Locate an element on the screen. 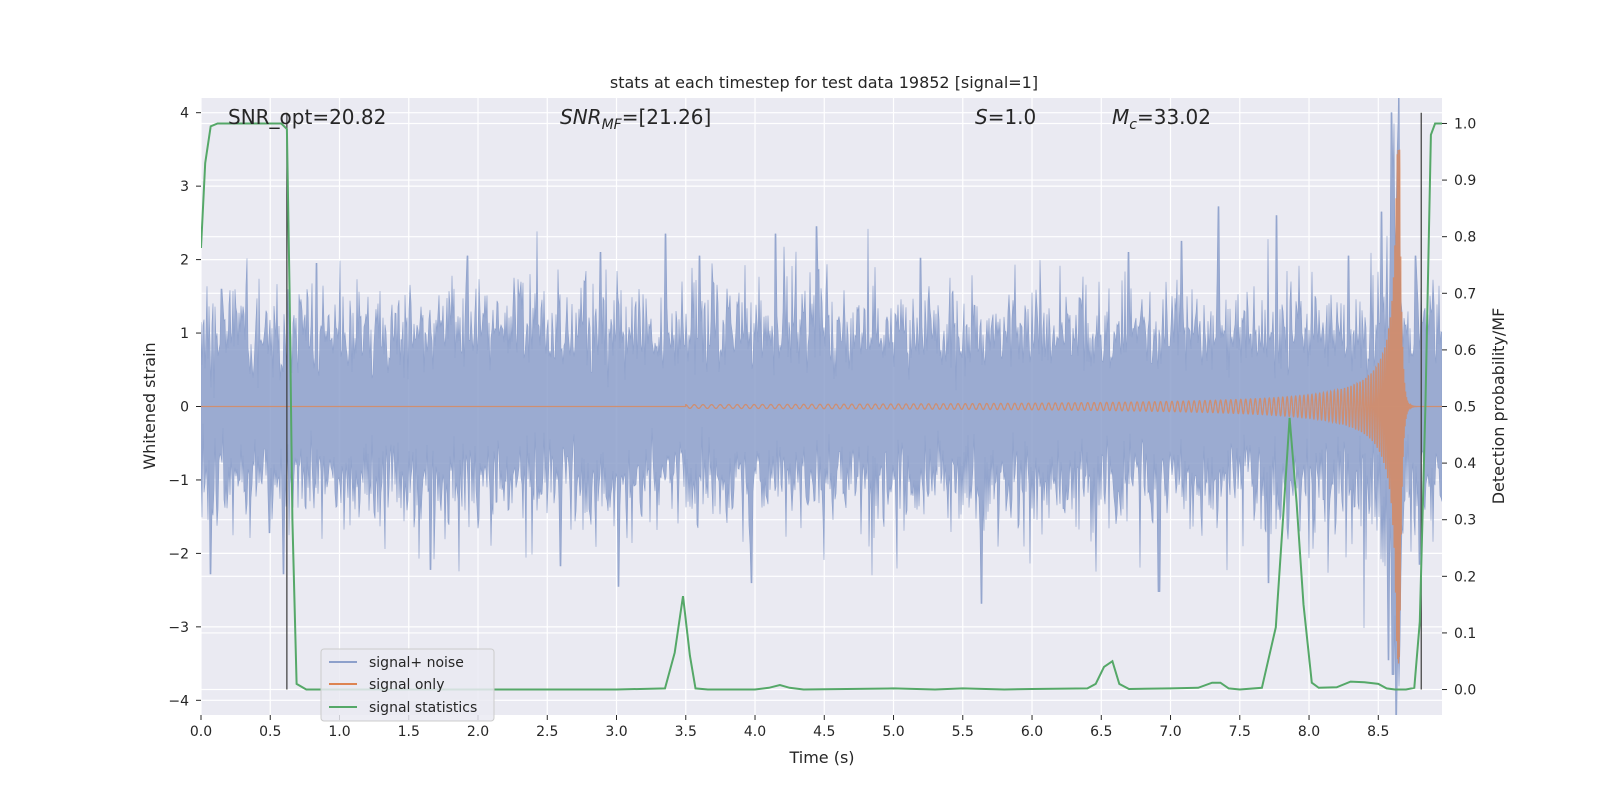  annotation-snr-mf-value: =[21.26] is located at coordinates (667, 117).